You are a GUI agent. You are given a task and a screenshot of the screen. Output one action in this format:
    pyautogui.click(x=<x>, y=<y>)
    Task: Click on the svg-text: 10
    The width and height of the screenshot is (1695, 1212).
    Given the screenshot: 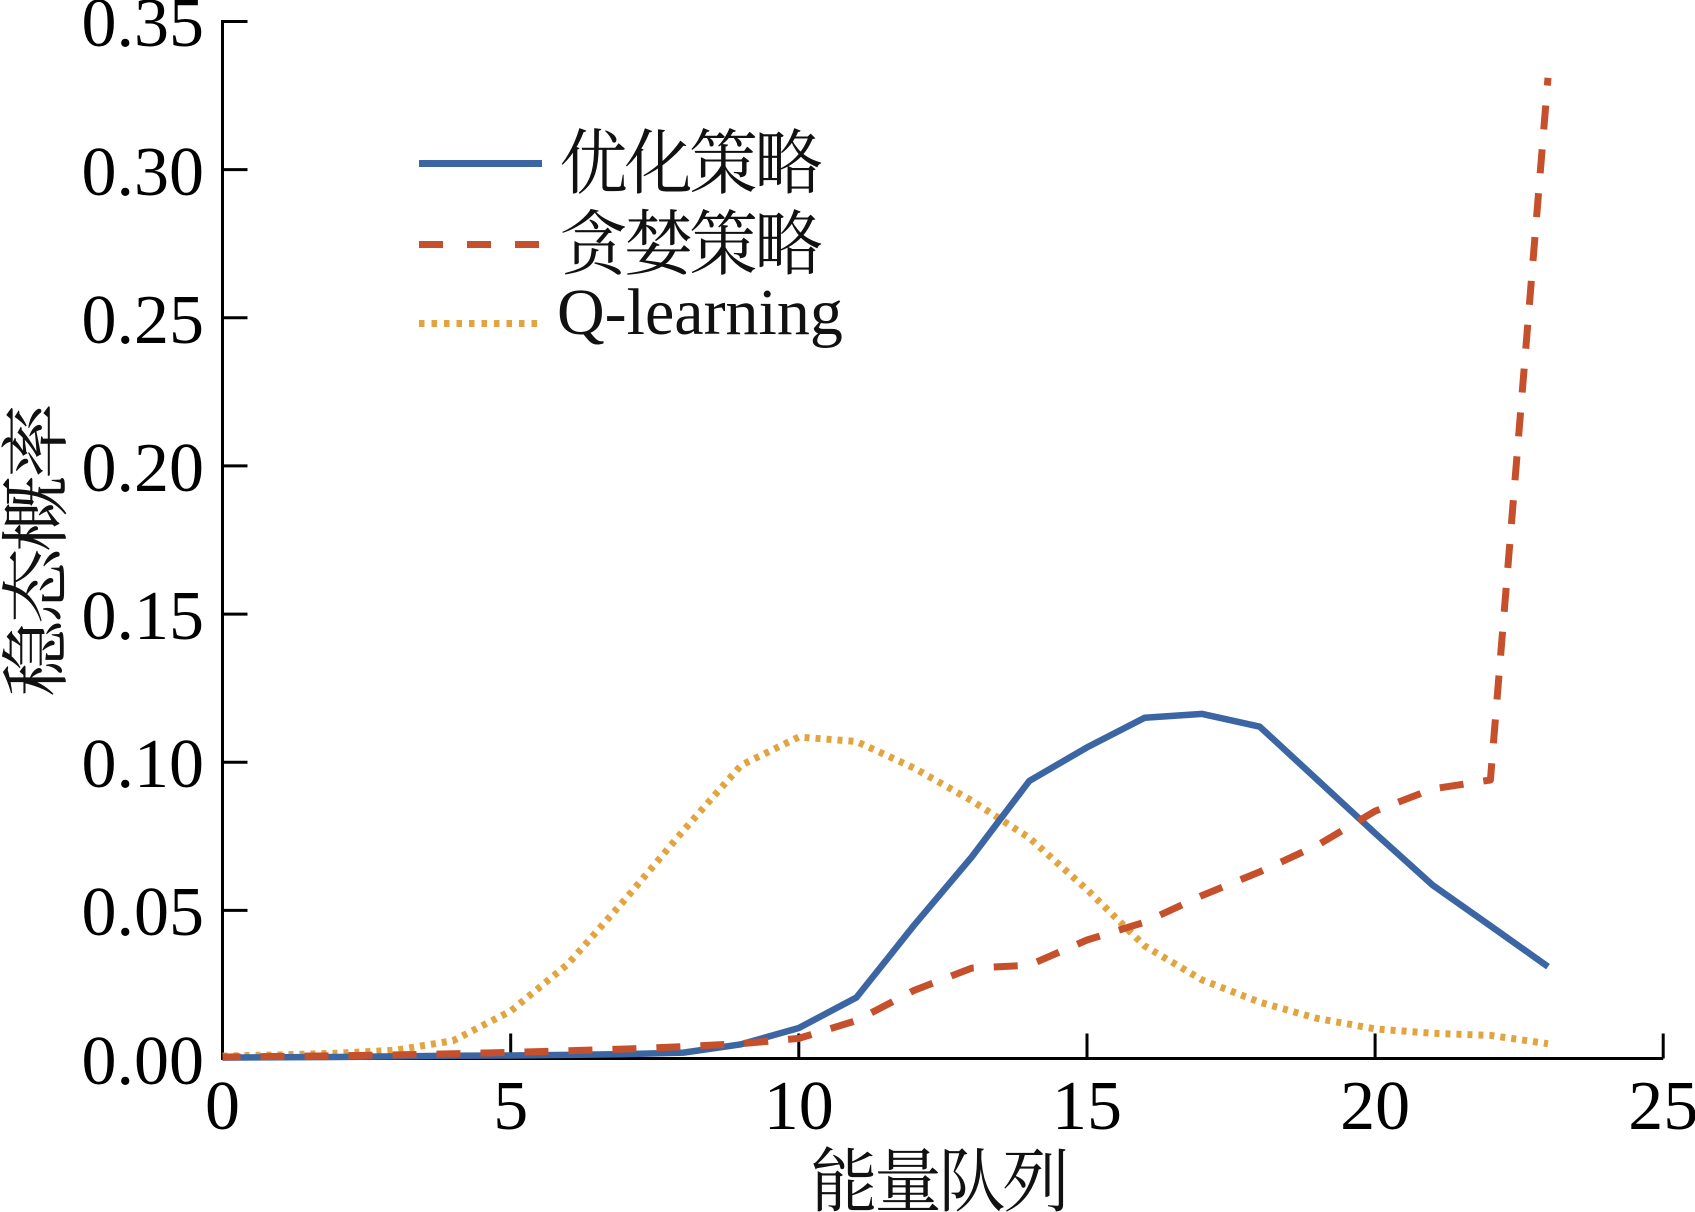 What is the action you would take?
    pyautogui.click(x=799, y=1106)
    